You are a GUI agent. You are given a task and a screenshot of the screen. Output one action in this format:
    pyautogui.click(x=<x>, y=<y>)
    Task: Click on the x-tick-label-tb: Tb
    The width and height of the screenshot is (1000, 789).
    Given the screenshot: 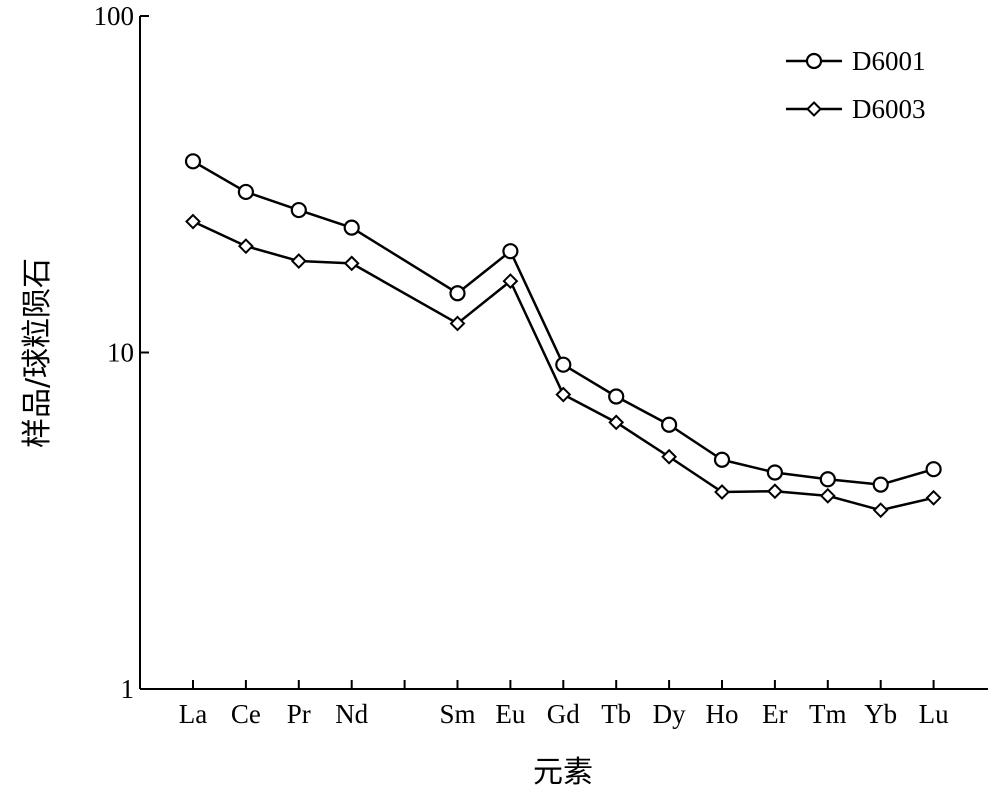 What is the action you would take?
    pyautogui.click(x=616, y=714)
    